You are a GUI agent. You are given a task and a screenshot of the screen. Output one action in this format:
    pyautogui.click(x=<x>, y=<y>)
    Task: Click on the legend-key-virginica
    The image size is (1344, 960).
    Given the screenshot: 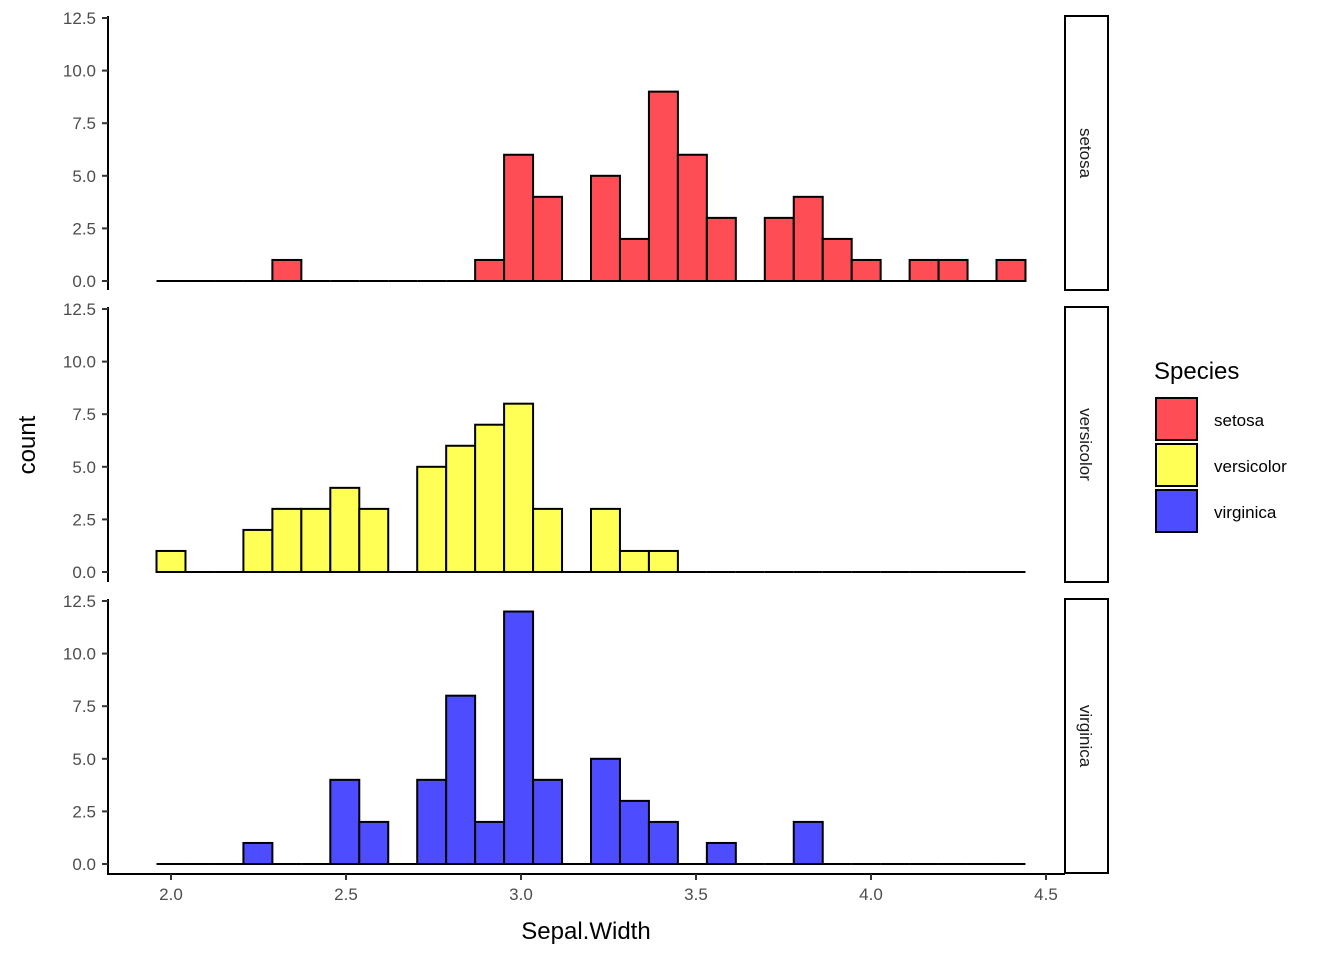 What is the action you would take?
    pyautogui.click(x=1176, y=511)
    